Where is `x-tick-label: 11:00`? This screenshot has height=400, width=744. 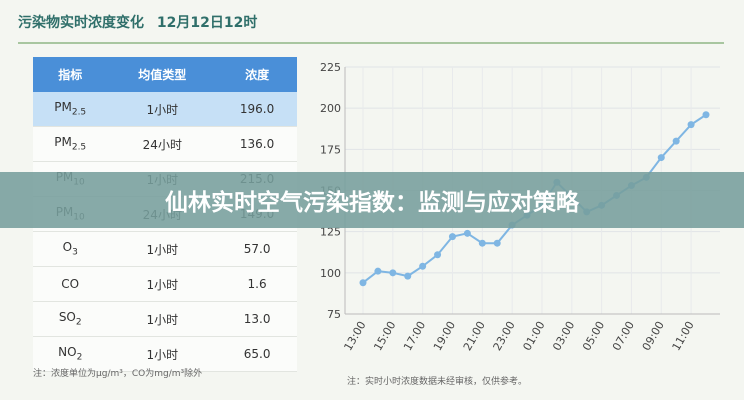 x-tick-label: 11:00 is located at coordinates (683, 336).